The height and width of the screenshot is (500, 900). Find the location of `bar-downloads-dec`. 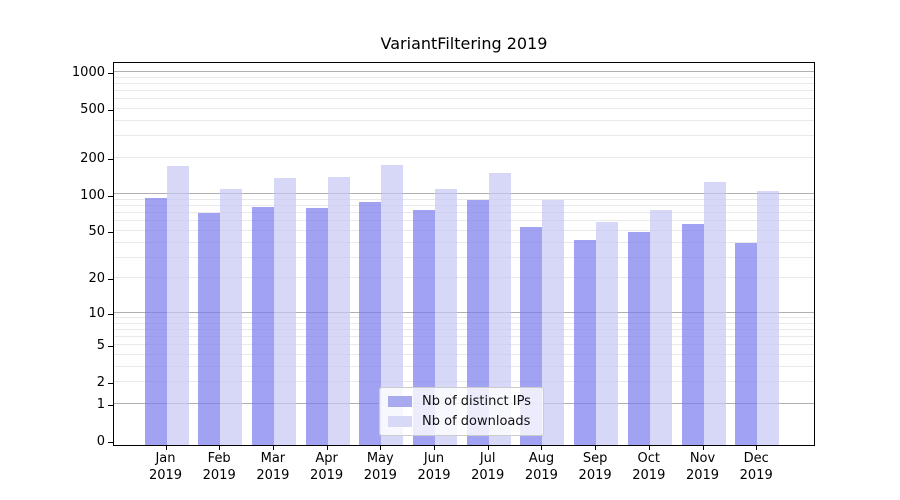

bar-downloads-dec is located at coordinates (768, 318).